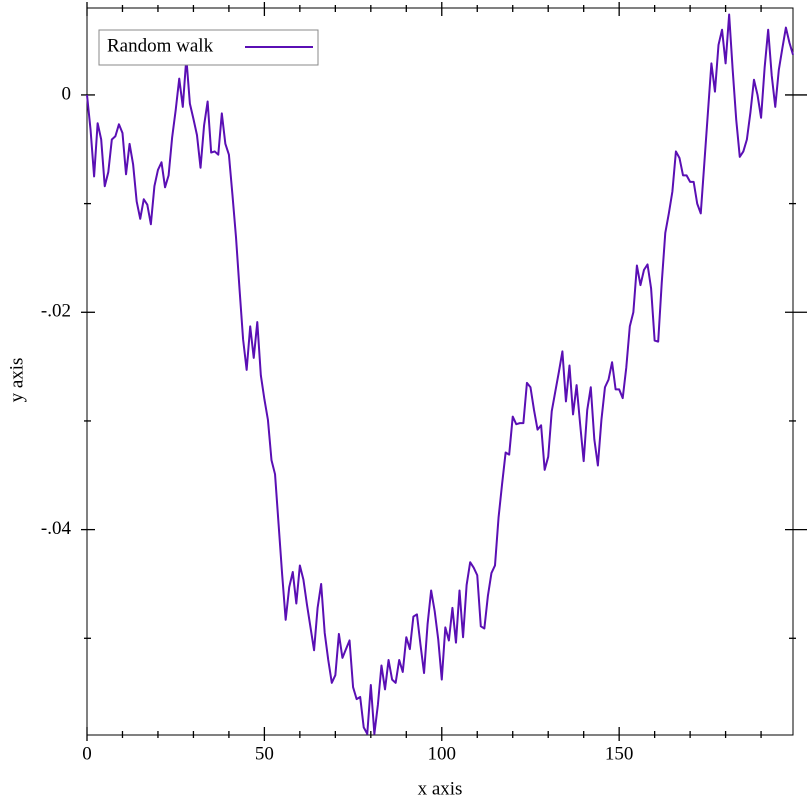 The image size is (812, 812). Describe the element at coordinates (160, 45) in the screenshot. I see `legend-label: Random walk` at that location.